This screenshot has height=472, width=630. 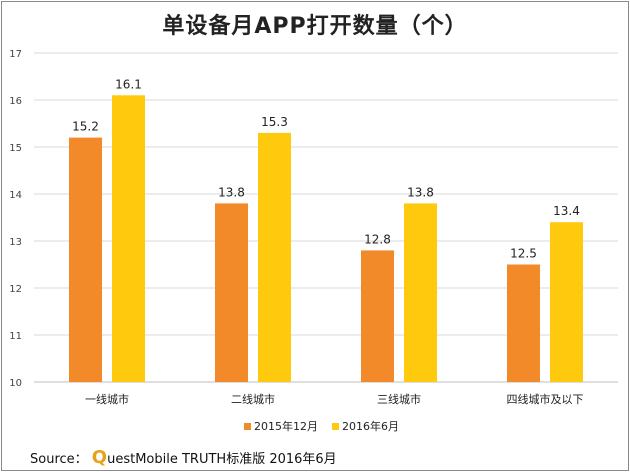 I want to click on data-label: 12.8, so click(x=377, y=239).